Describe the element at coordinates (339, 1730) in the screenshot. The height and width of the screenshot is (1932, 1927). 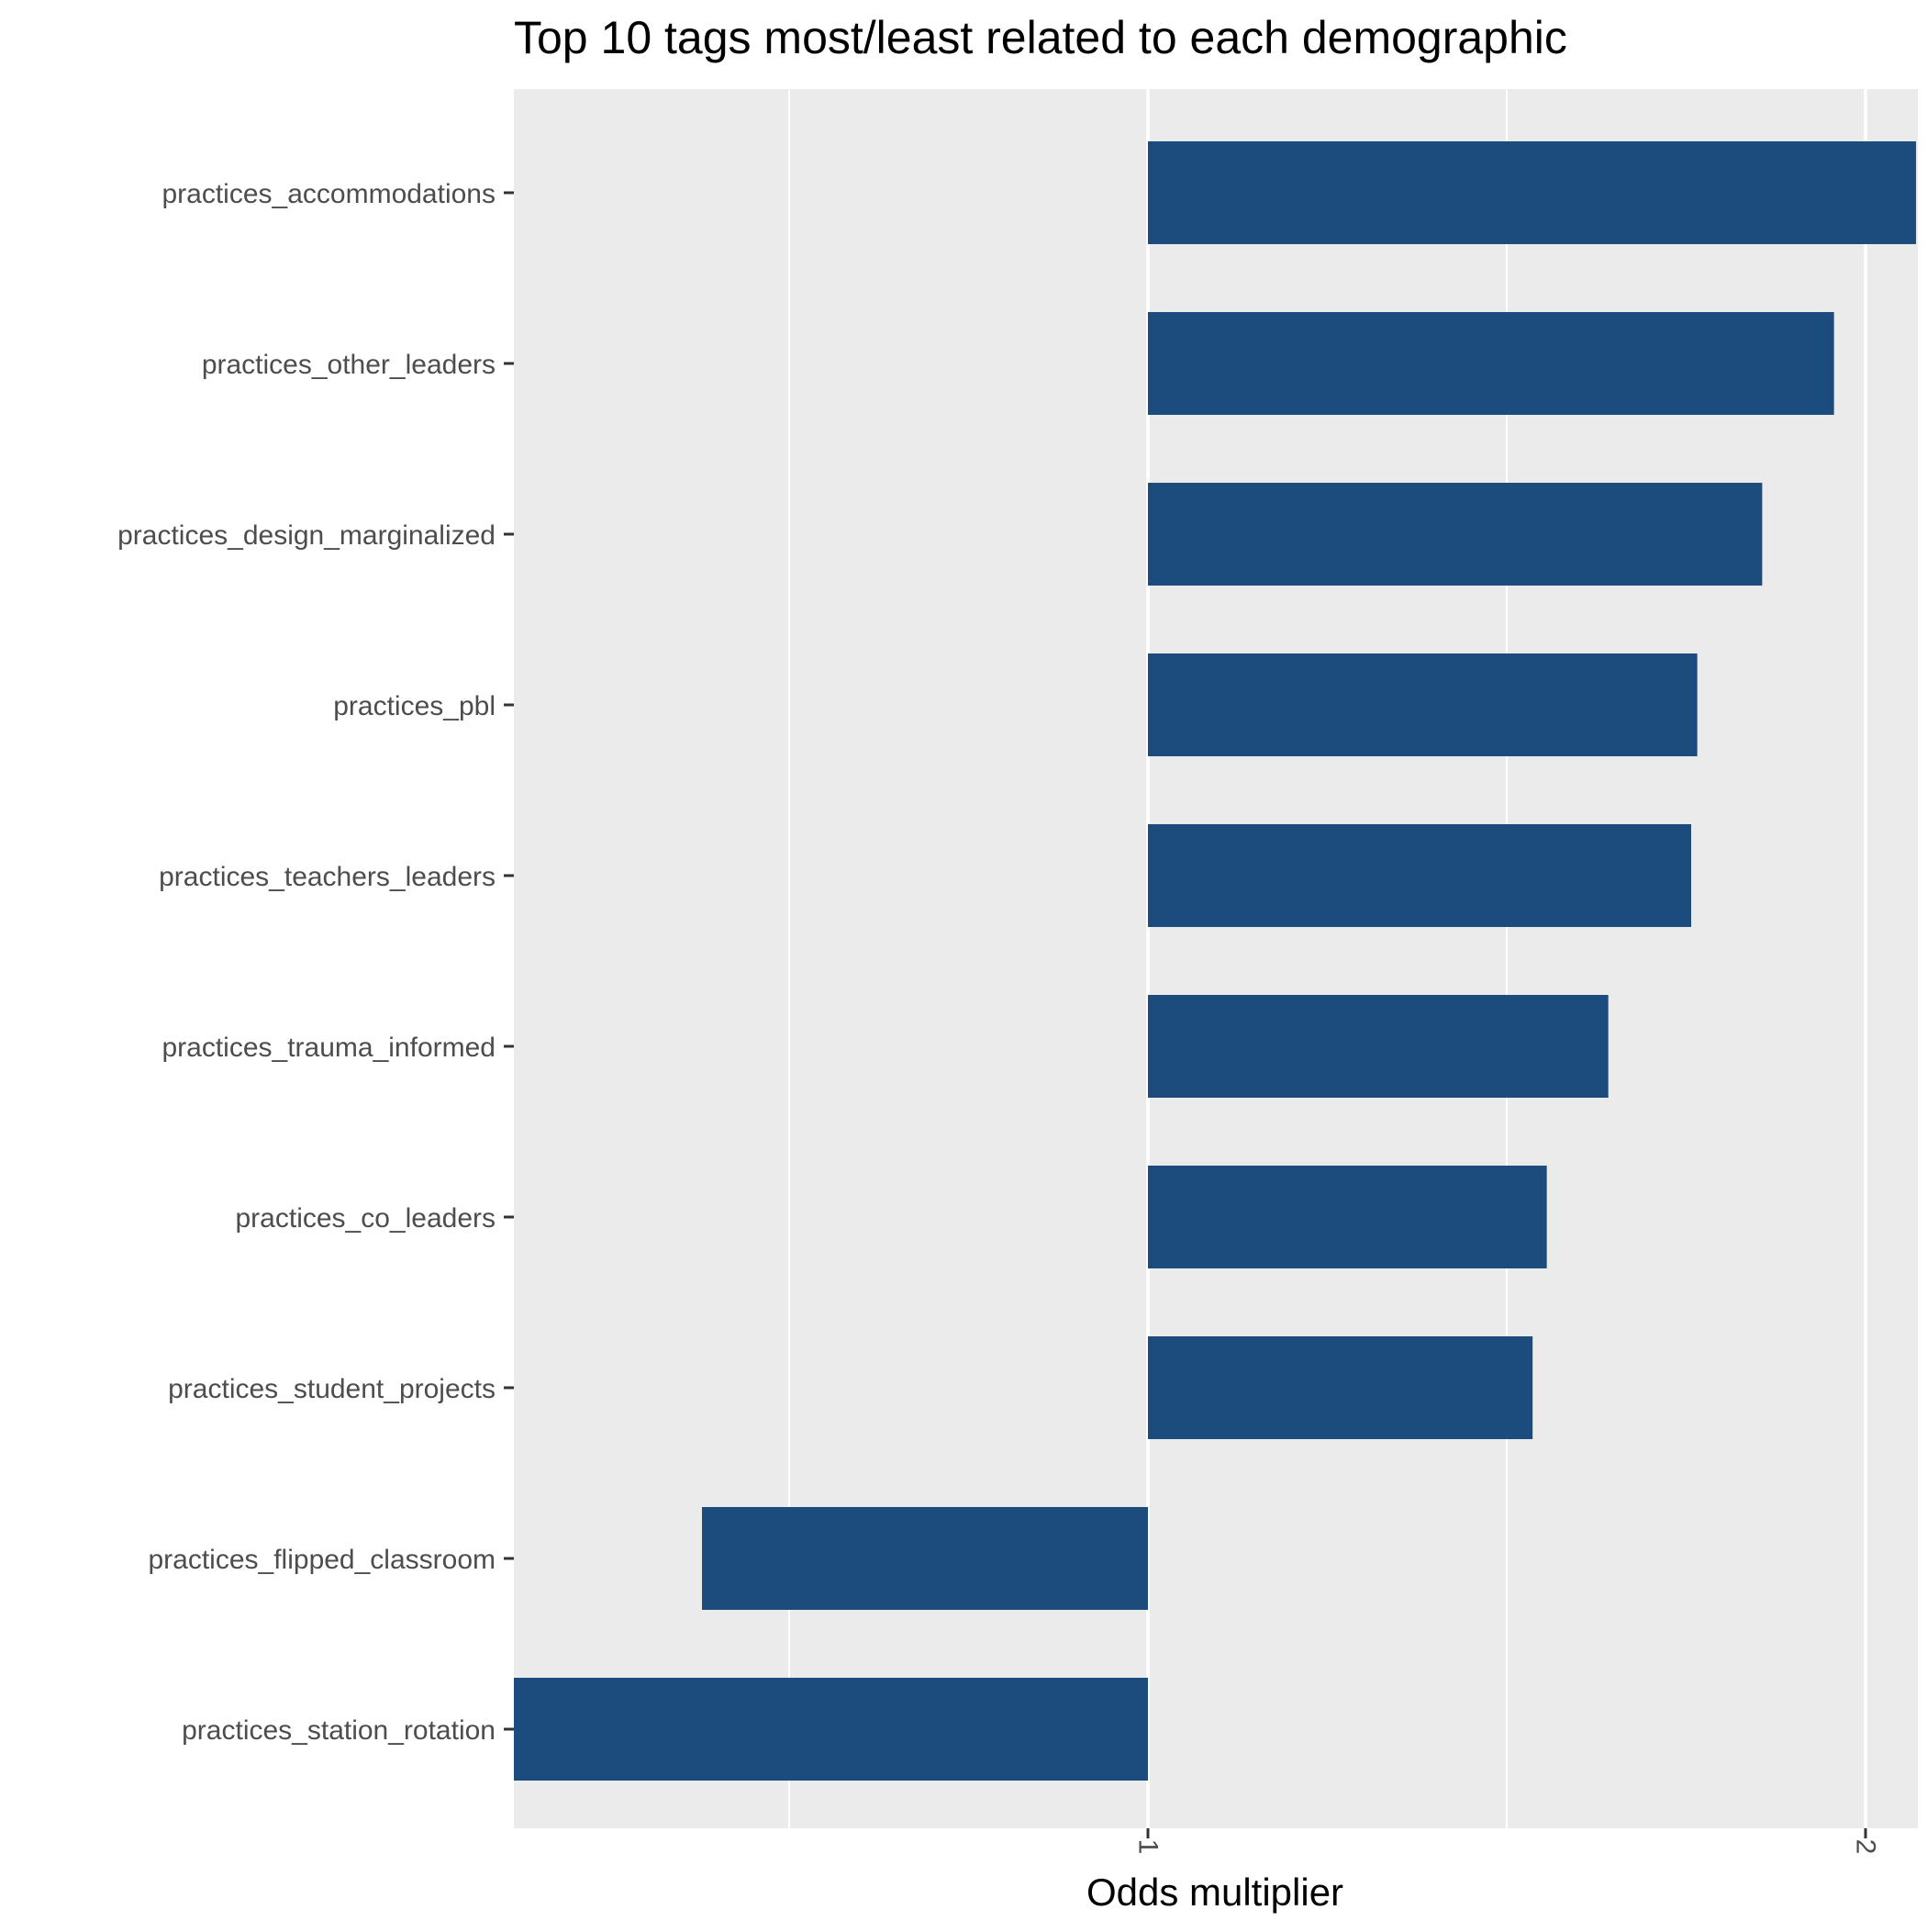
I see `y-tick-label: practices_station_rotation` at that location.